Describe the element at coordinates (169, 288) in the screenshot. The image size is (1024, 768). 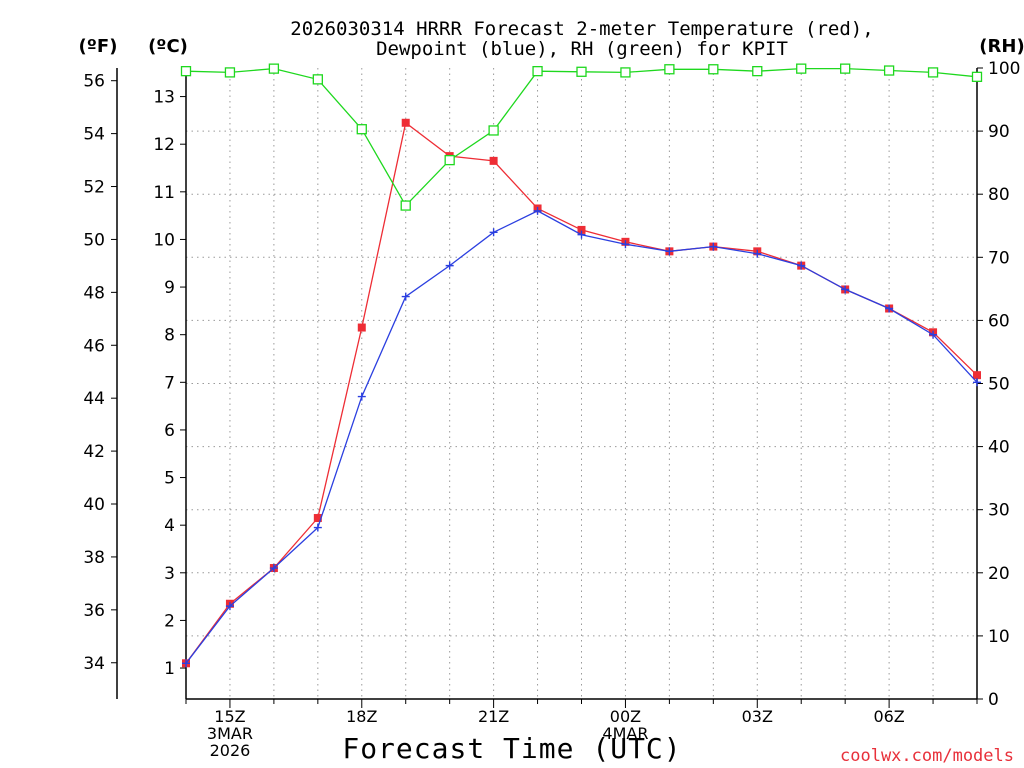
I see `celsius-tick-label: 9` at that location.